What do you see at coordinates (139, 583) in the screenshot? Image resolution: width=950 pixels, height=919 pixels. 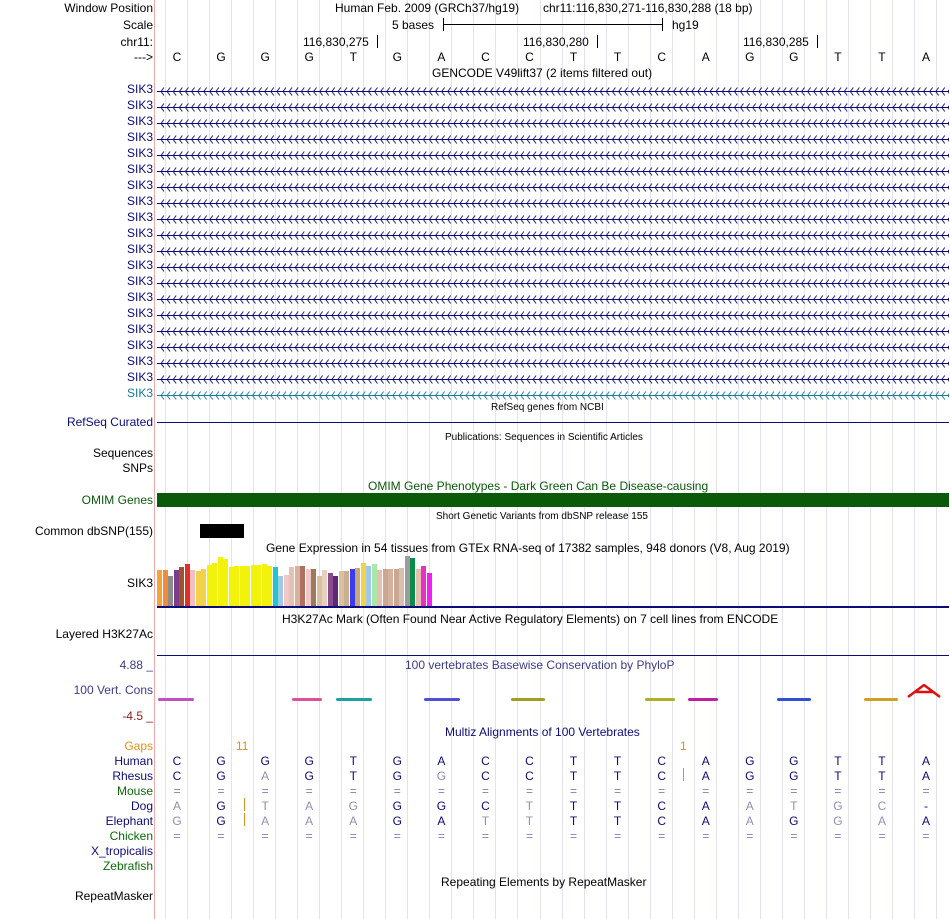 I see `gtex-label: SIK3` at bounding box center [139, 583].